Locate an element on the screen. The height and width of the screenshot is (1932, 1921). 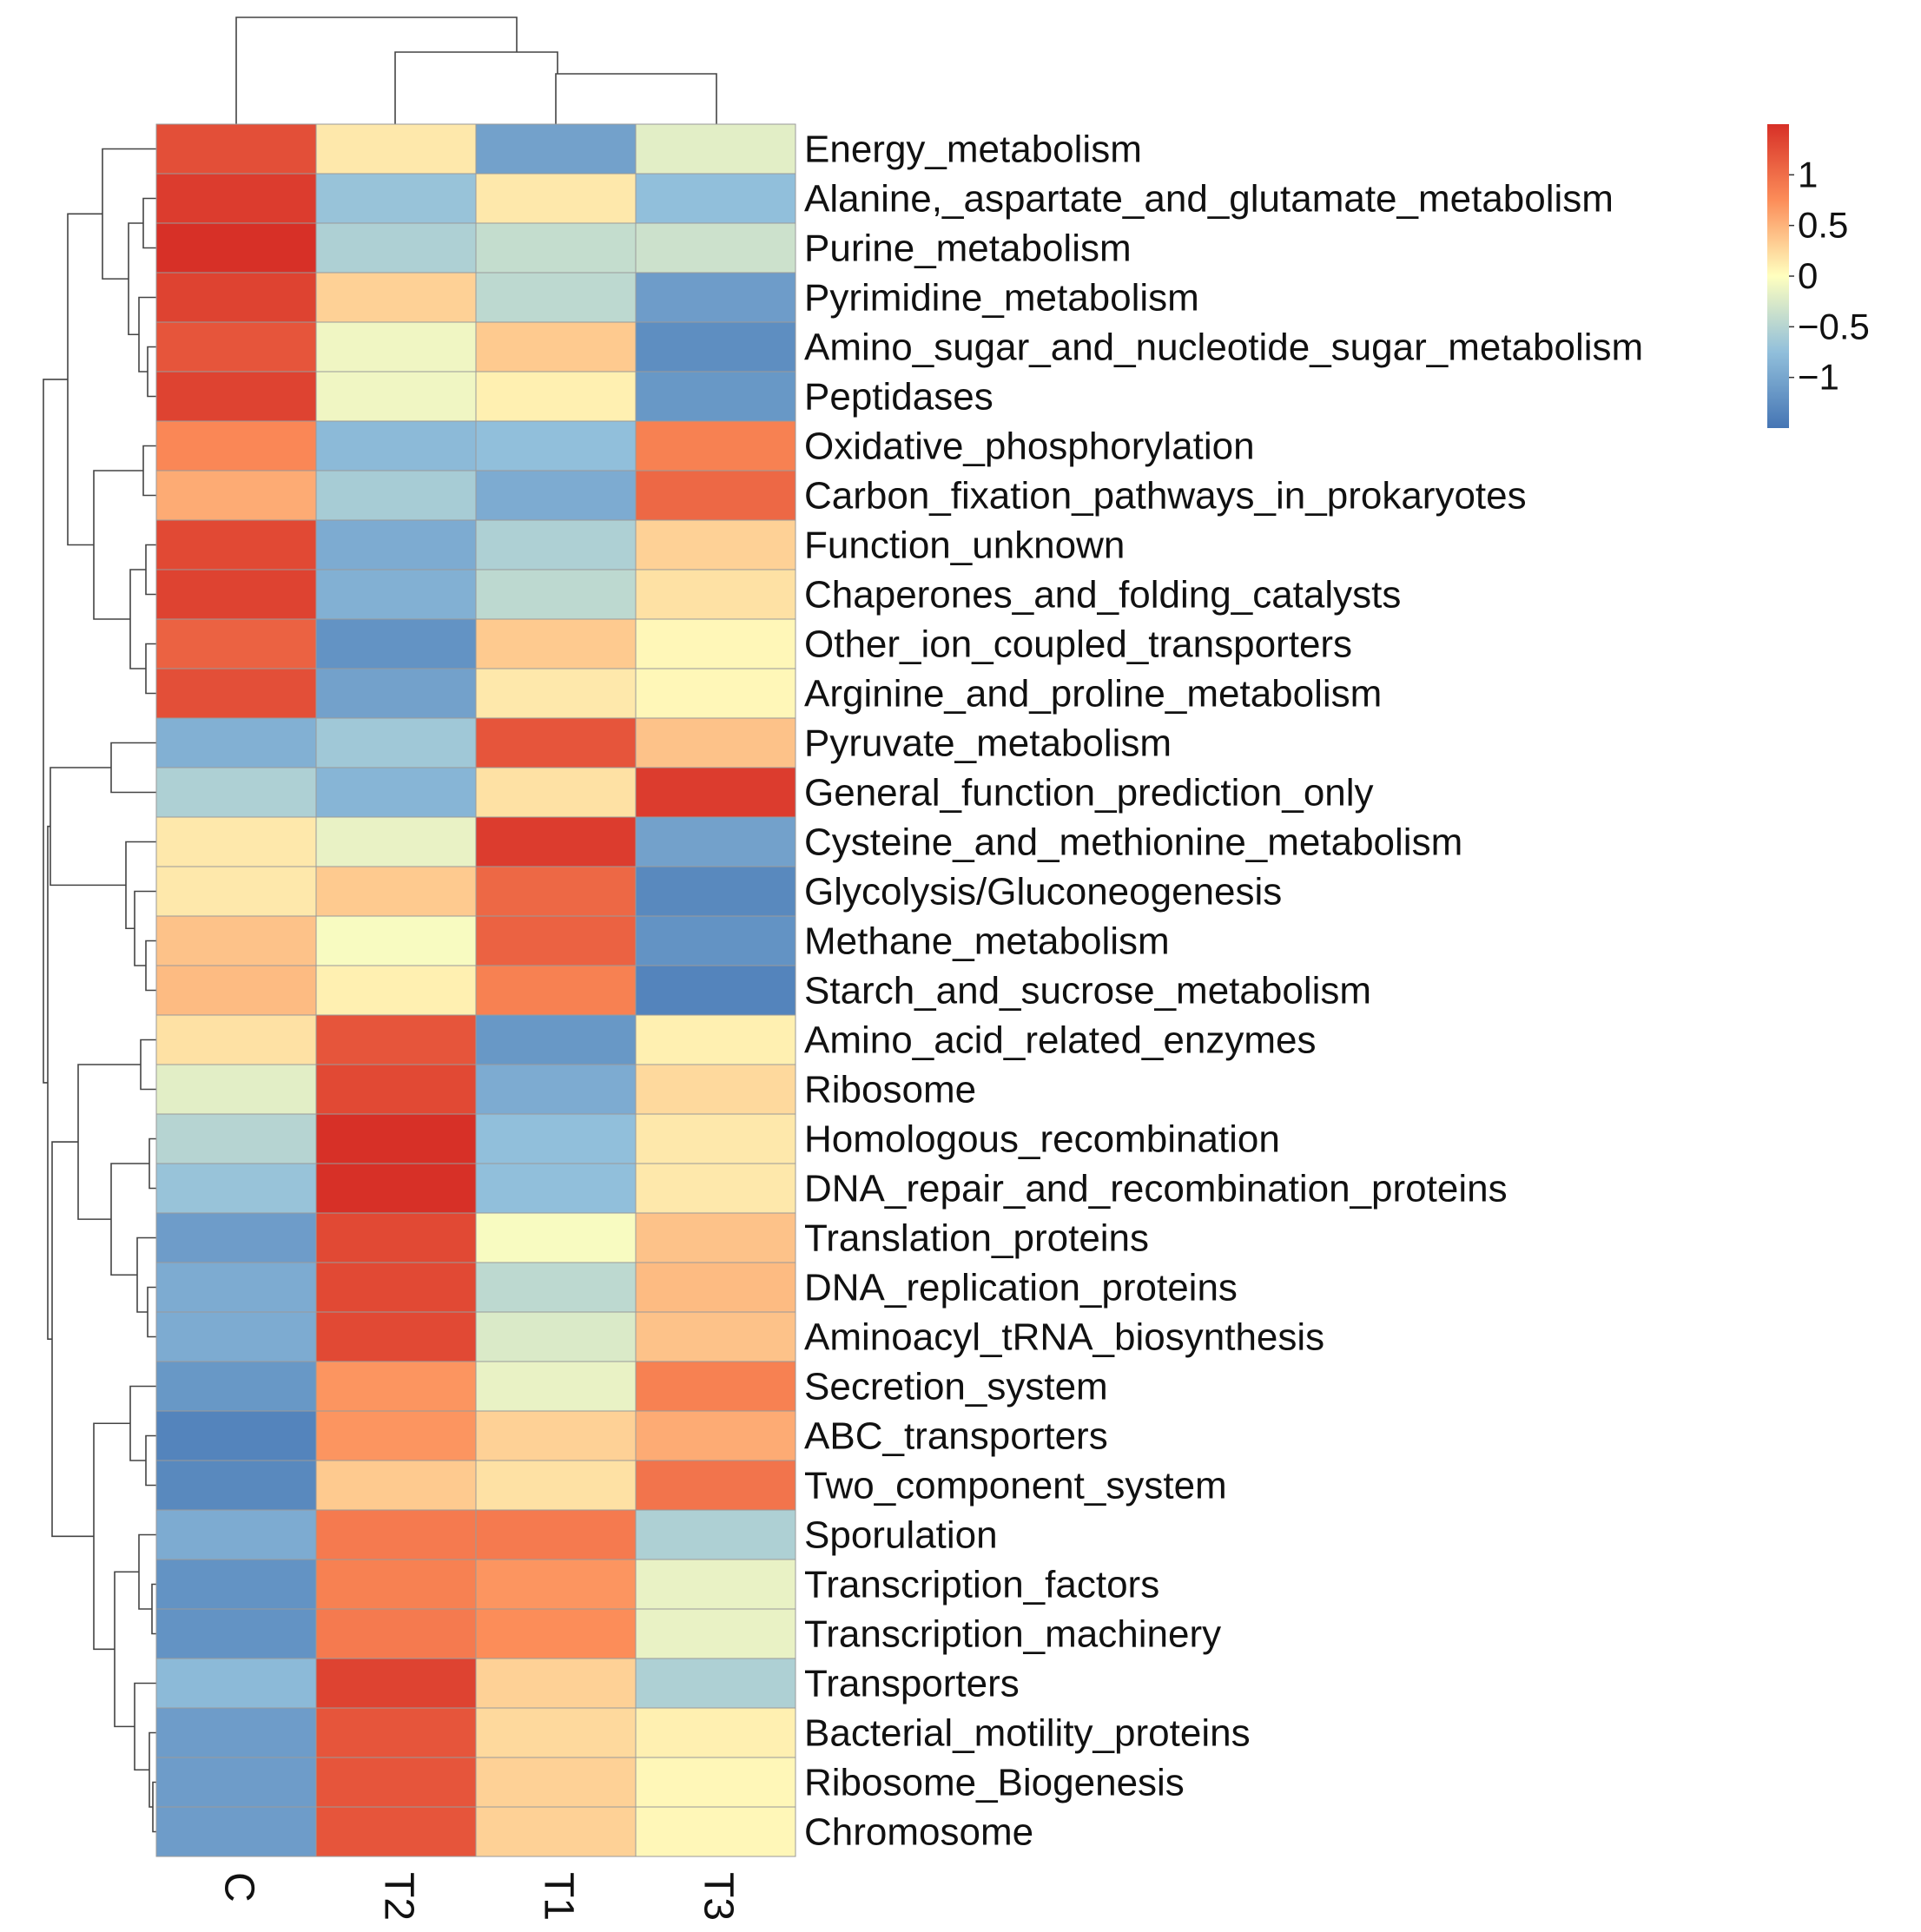
row-label: Transcription_factors is located at coordinates (982, 1585).